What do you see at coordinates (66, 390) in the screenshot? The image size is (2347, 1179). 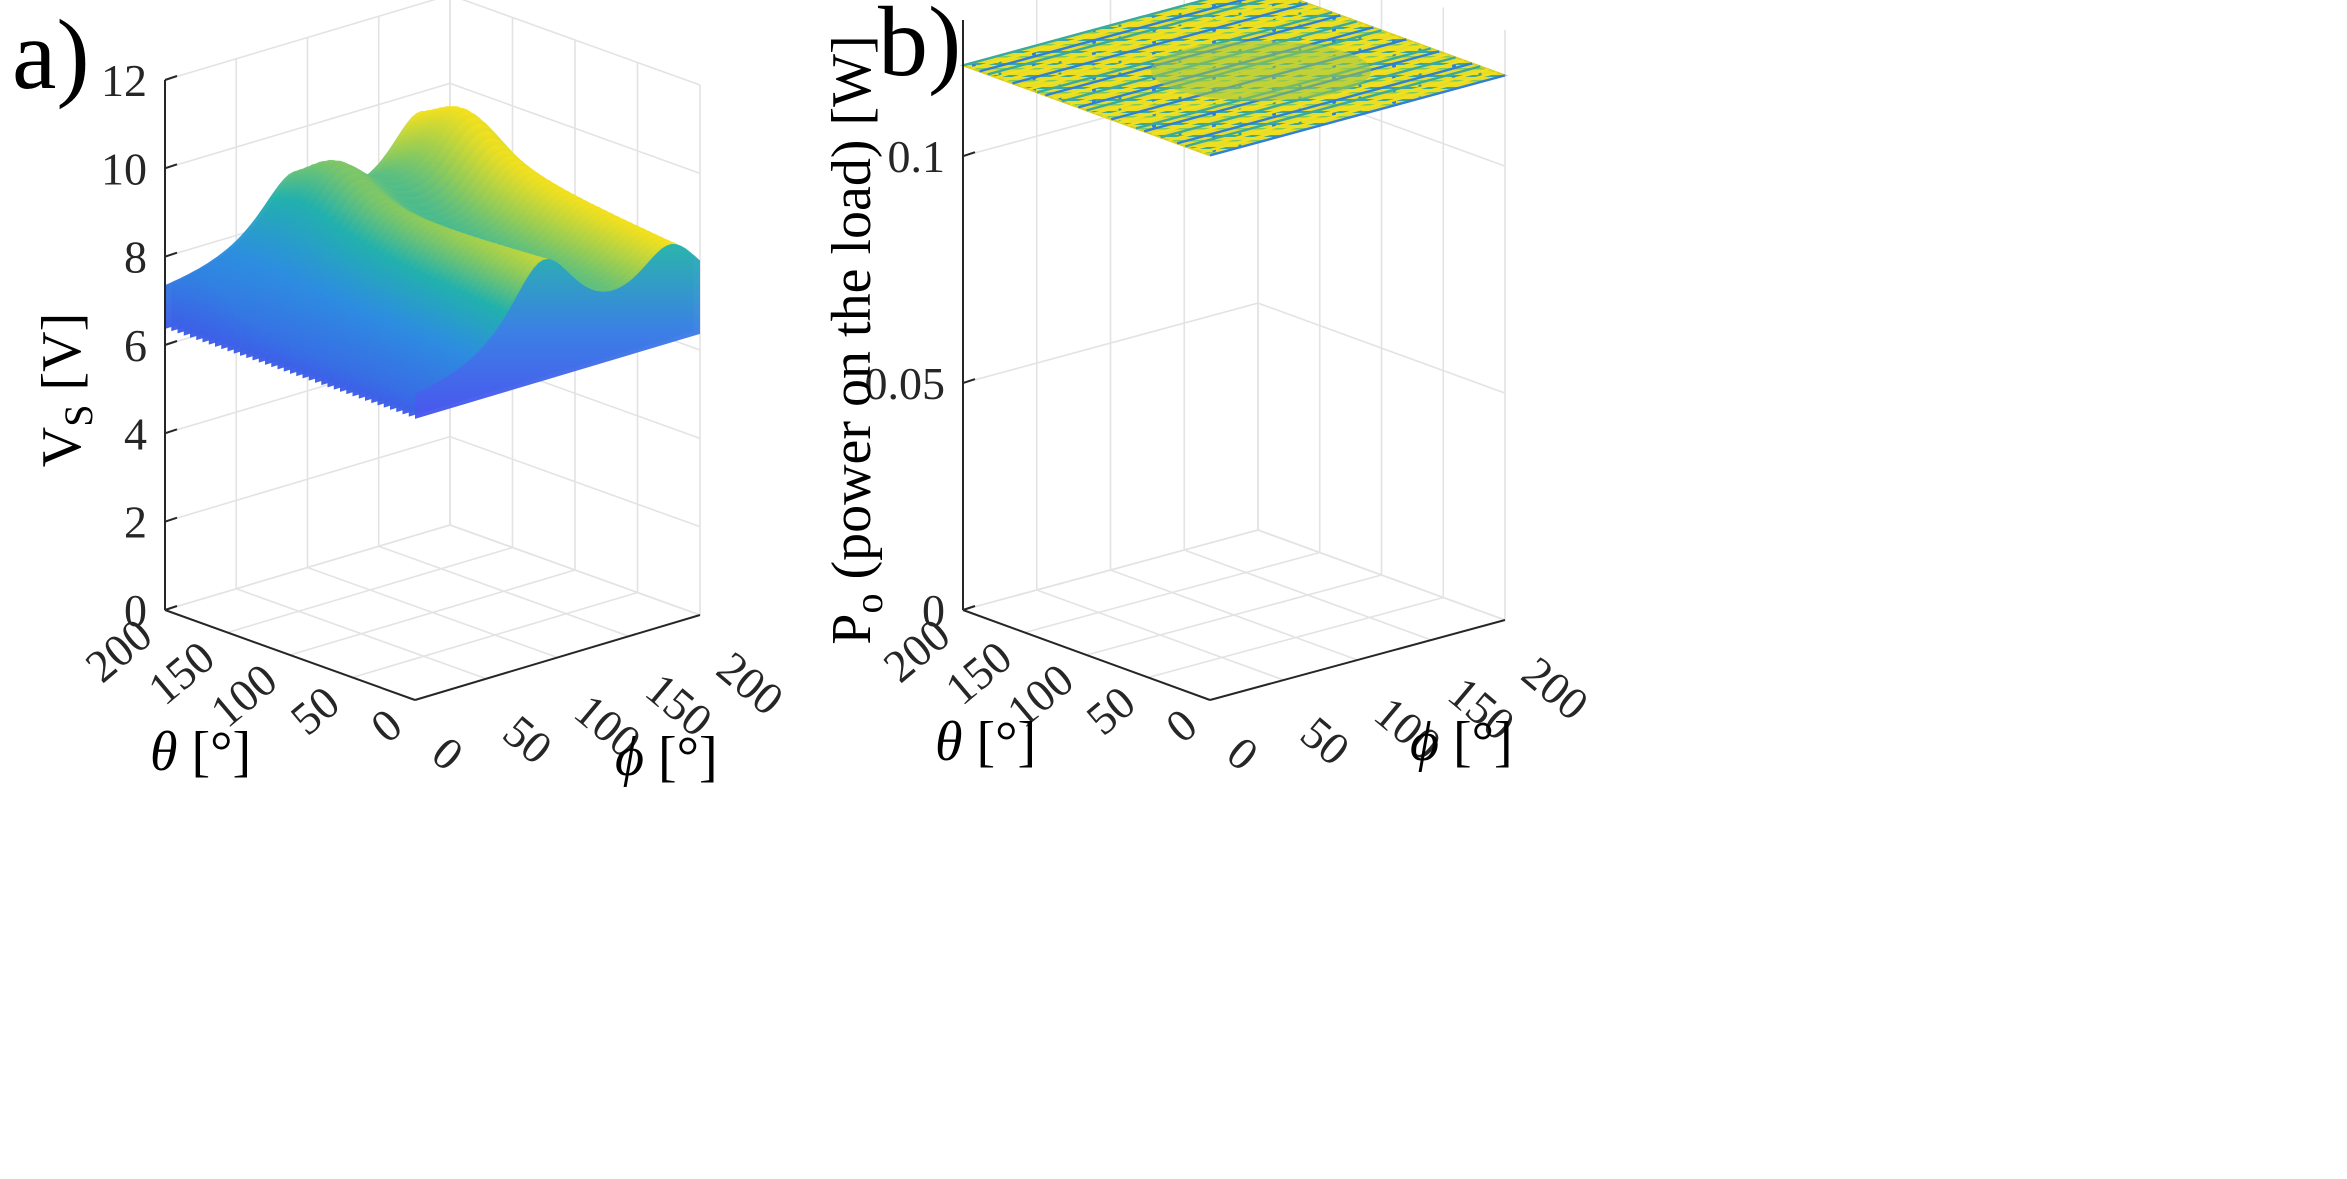 I see `panel-a-zlabel: VS [V]` at bounding box center [66, 390].